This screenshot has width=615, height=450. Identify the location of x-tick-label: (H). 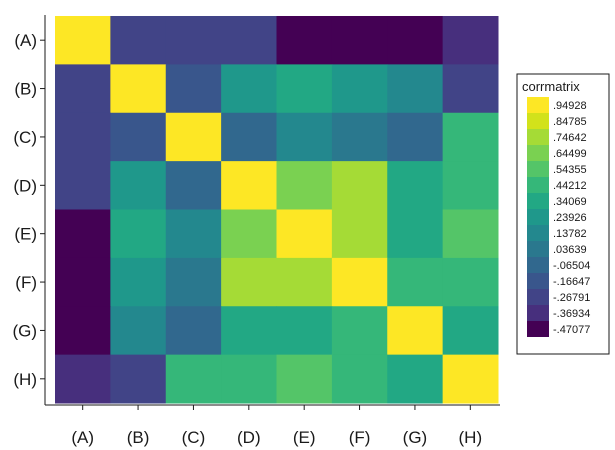
(471, 437).